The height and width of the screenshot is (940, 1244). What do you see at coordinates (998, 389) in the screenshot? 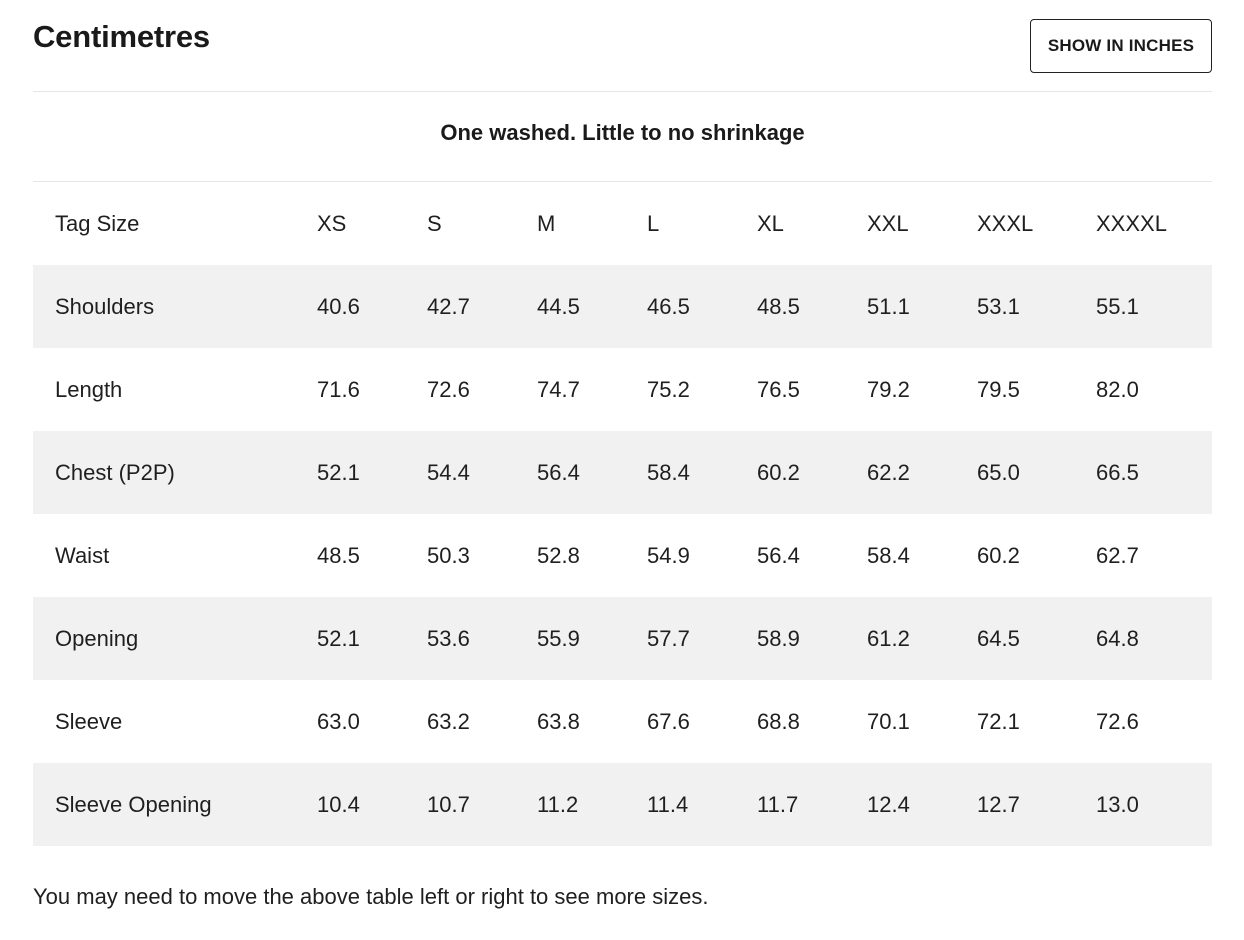
I see `table-cell: 79.5` at bounding box center [998, 389].